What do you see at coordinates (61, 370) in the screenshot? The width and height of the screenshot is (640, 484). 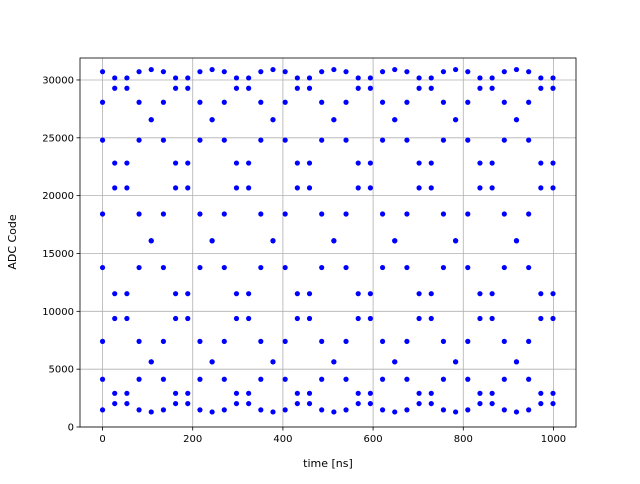 I see `y-tick-label: 5000` at bounding box center [61, 370].